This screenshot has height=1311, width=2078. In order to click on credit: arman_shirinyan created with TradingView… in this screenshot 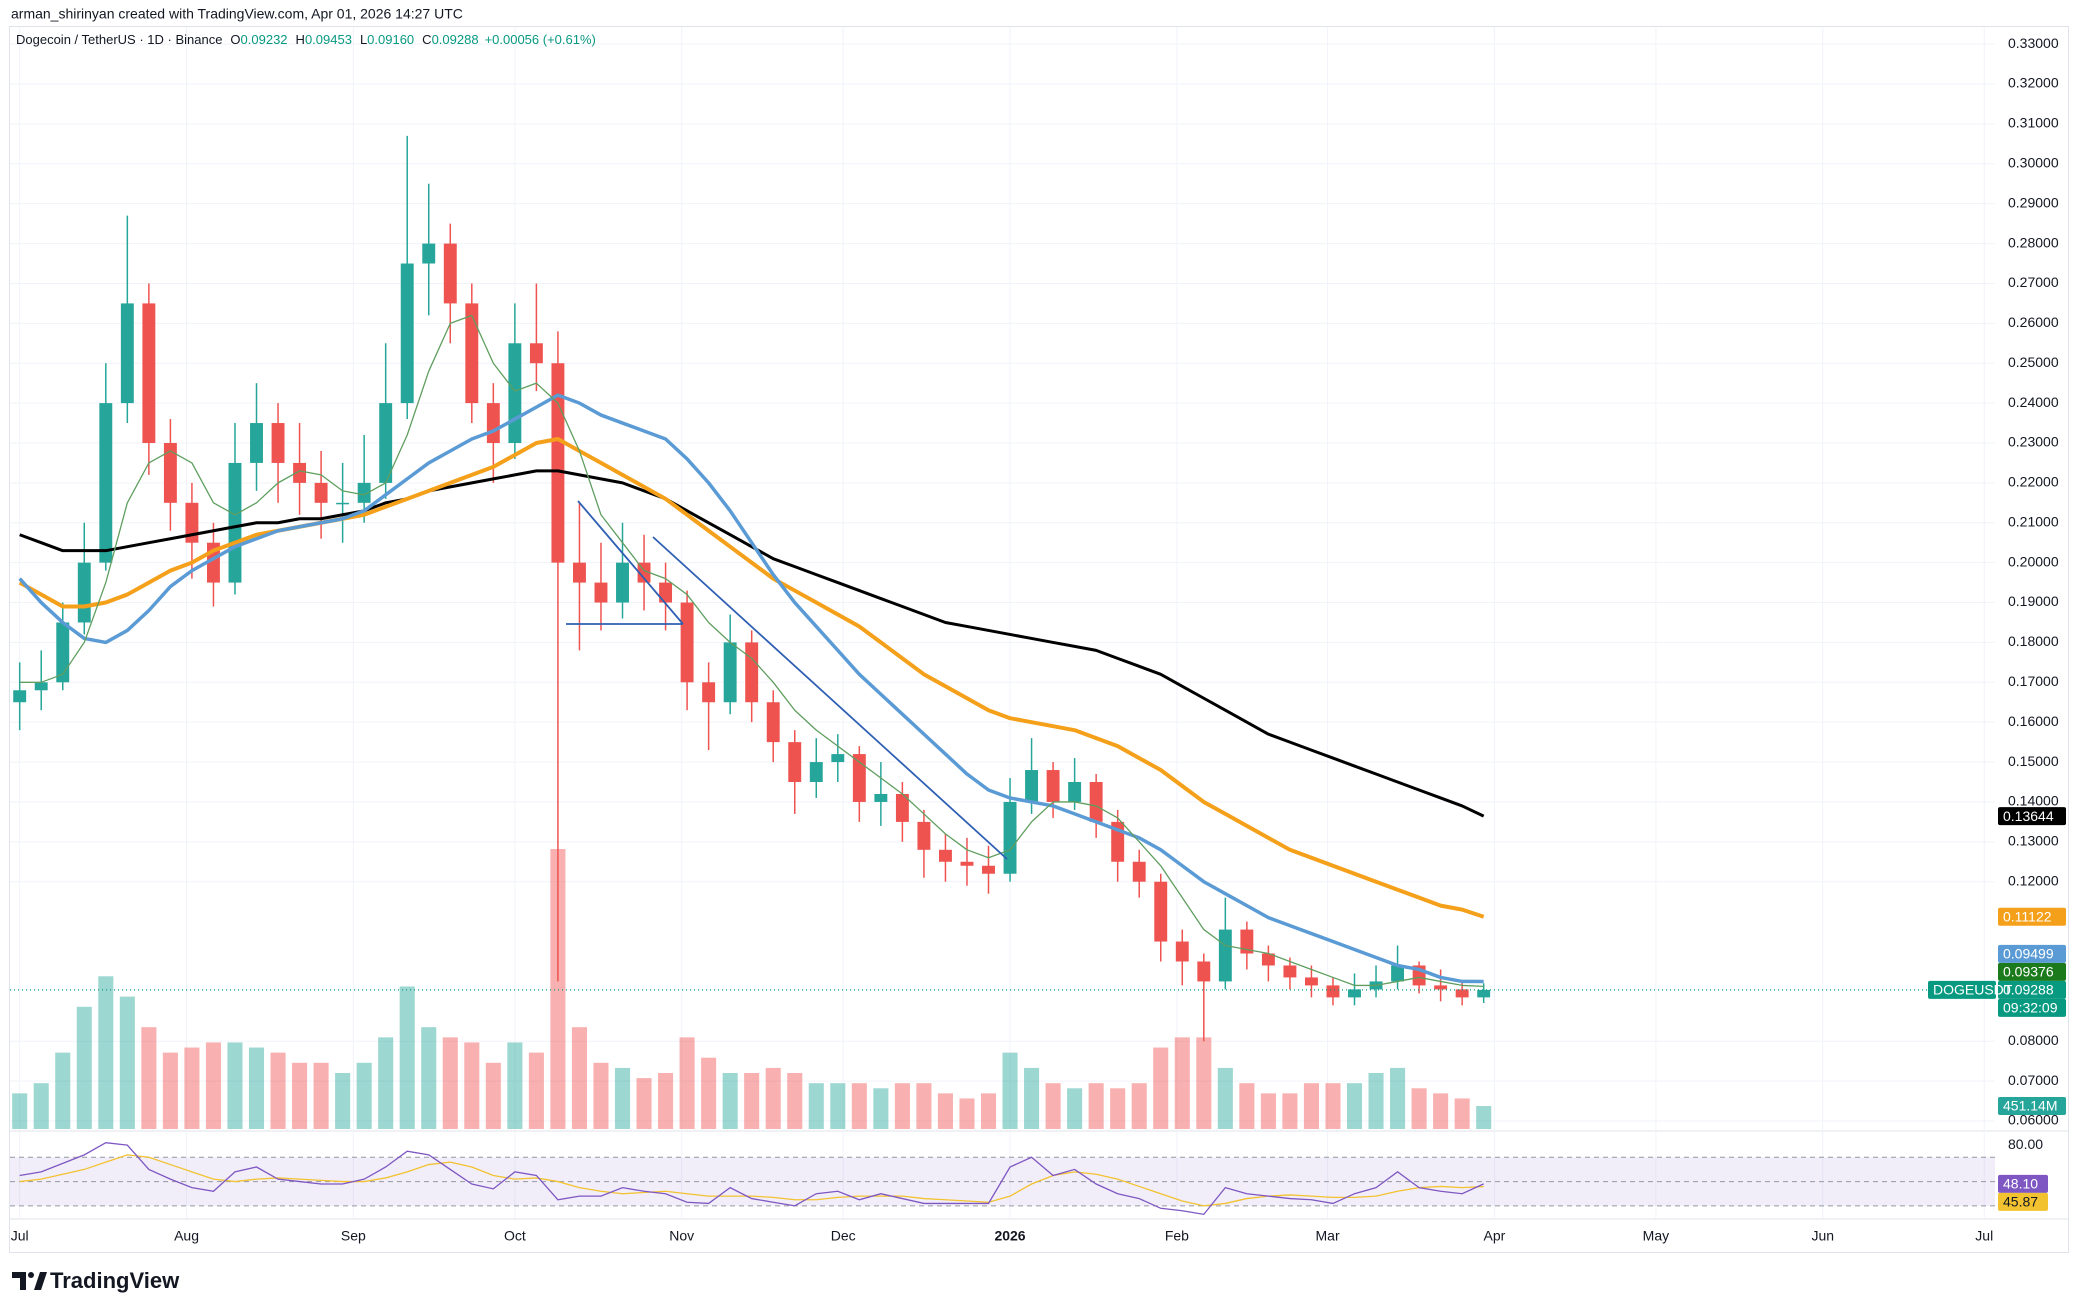, I will do `click(237, 14)`.